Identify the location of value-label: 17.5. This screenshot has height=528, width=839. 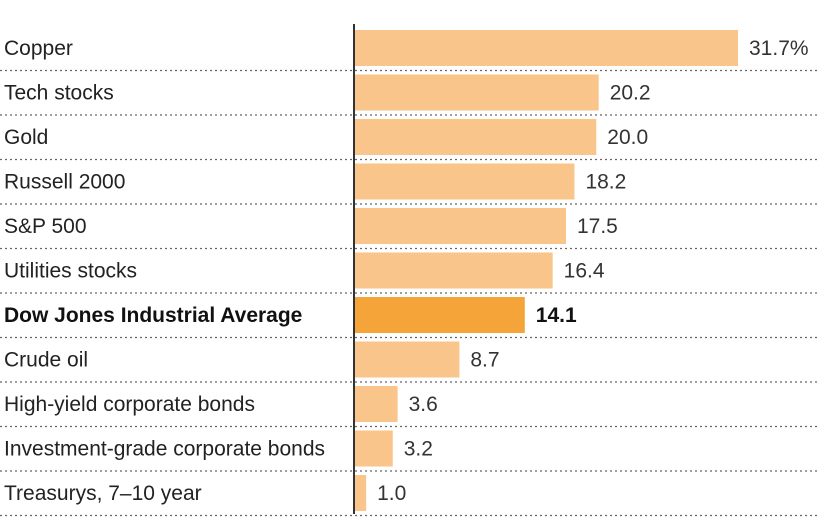
(597, 226).